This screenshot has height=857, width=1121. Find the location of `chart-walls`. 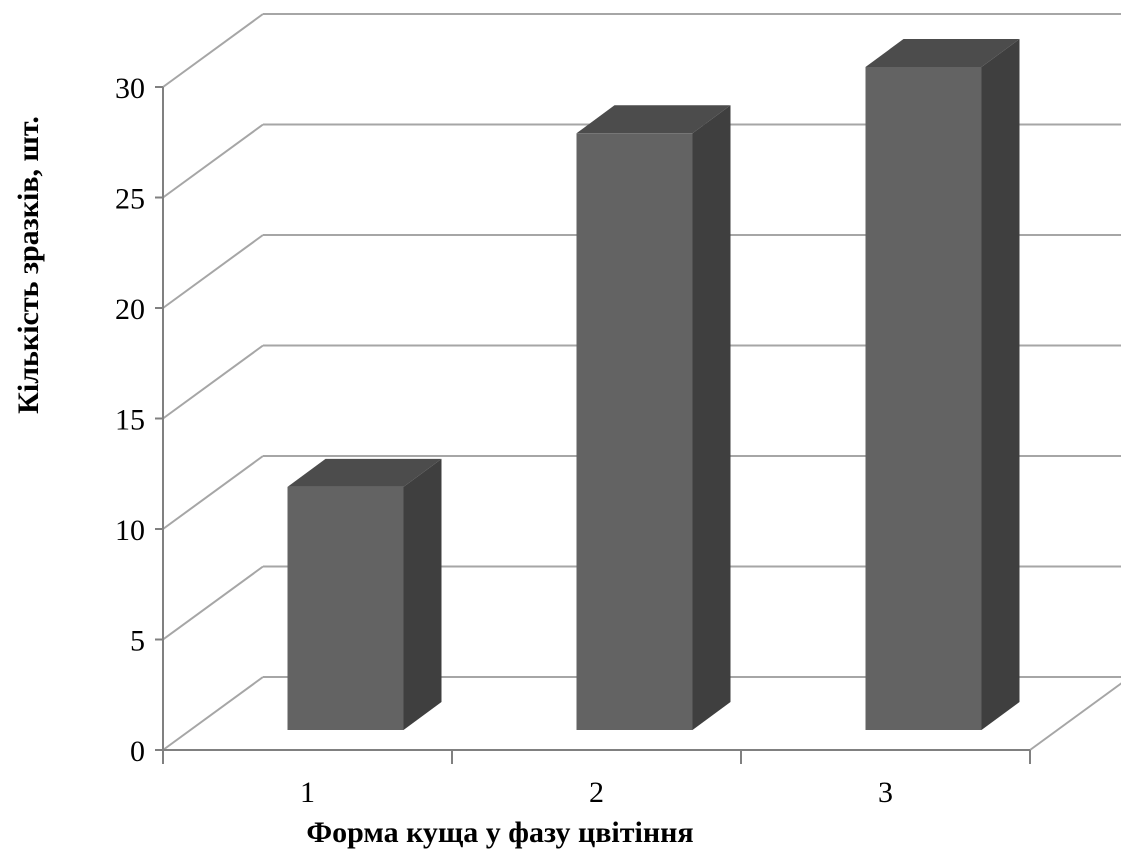

chart-walls is located at coordinates (1075, 716).